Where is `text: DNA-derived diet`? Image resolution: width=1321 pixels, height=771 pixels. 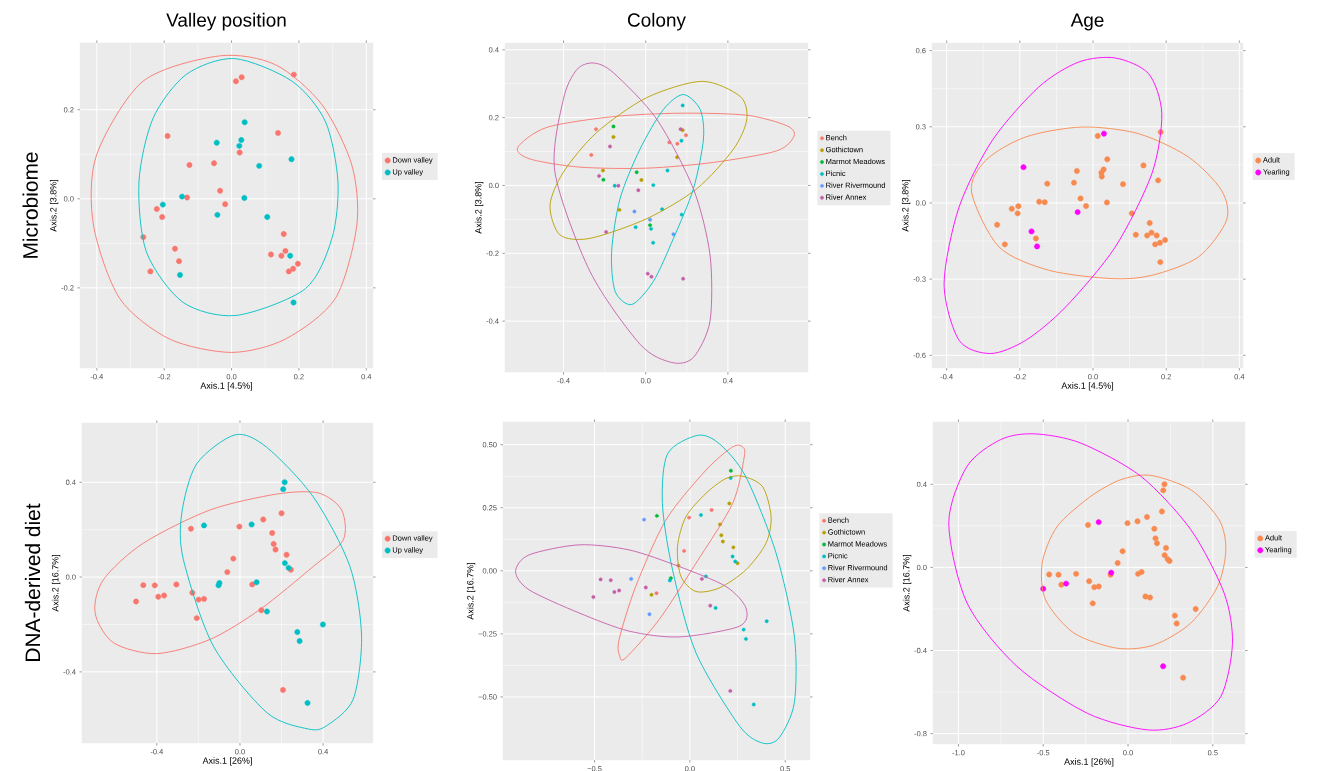 text: DNA-derived diet is located at coordinates (32, 582).